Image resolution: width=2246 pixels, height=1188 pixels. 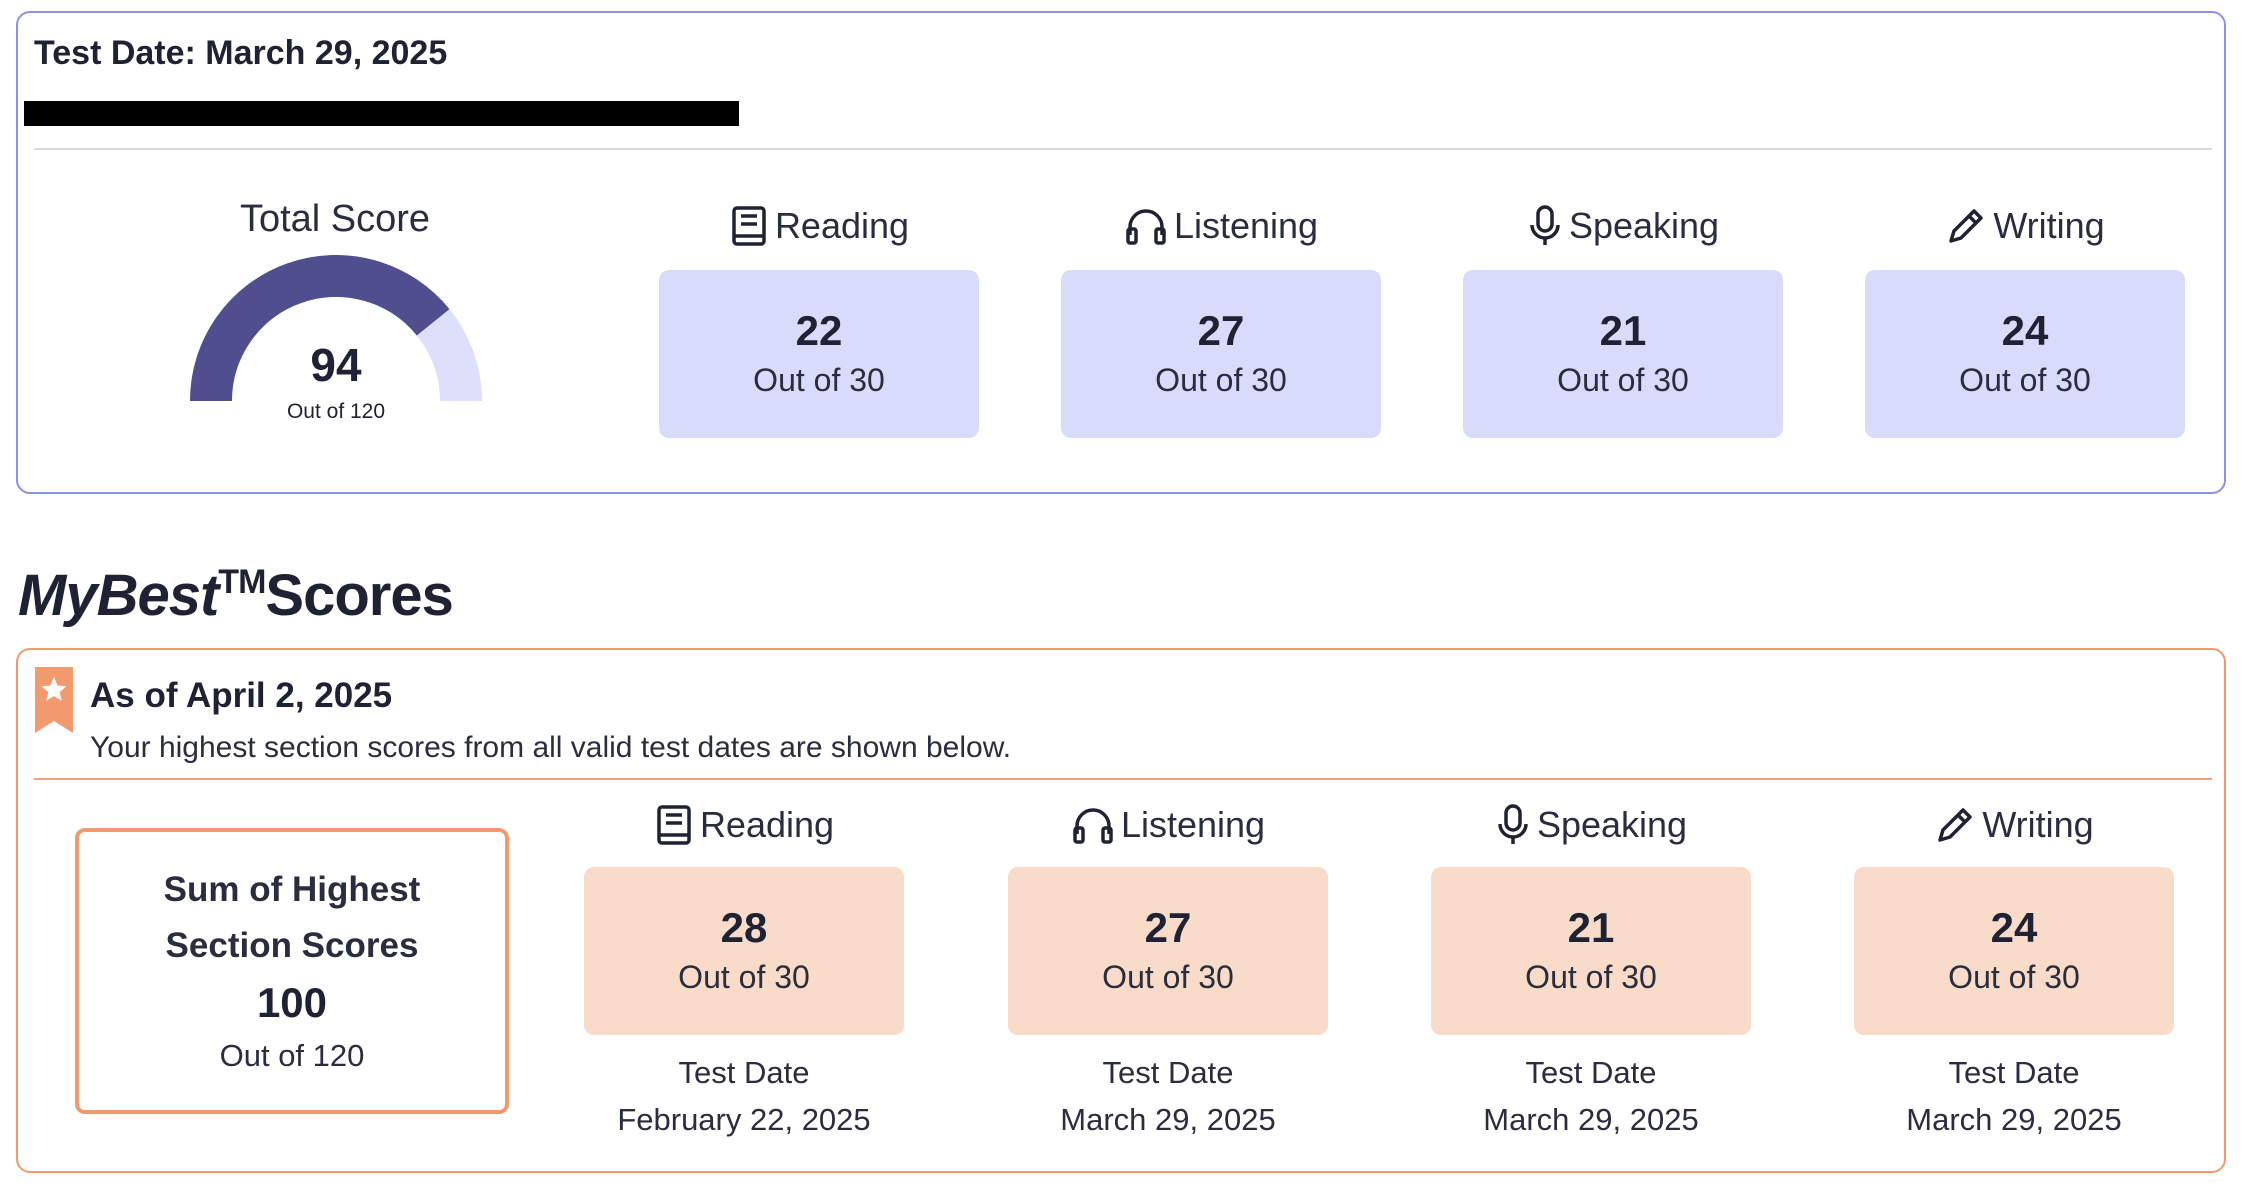 I want to click on total-score-out-of: Out of 120, so click(x=336, y=411).